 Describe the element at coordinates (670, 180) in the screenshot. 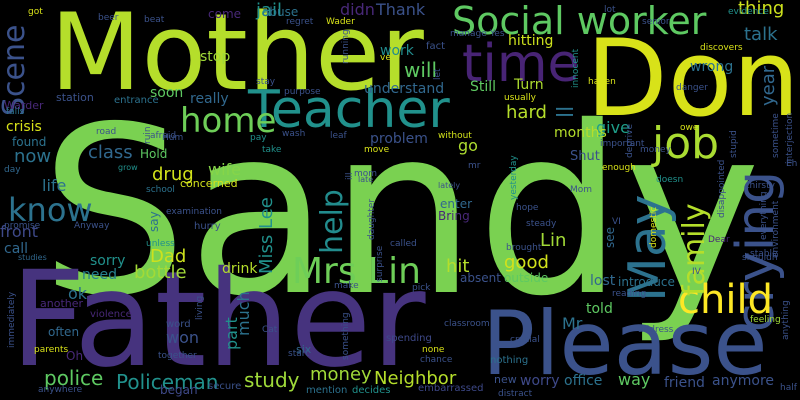

I see `word: doesn` at that location.